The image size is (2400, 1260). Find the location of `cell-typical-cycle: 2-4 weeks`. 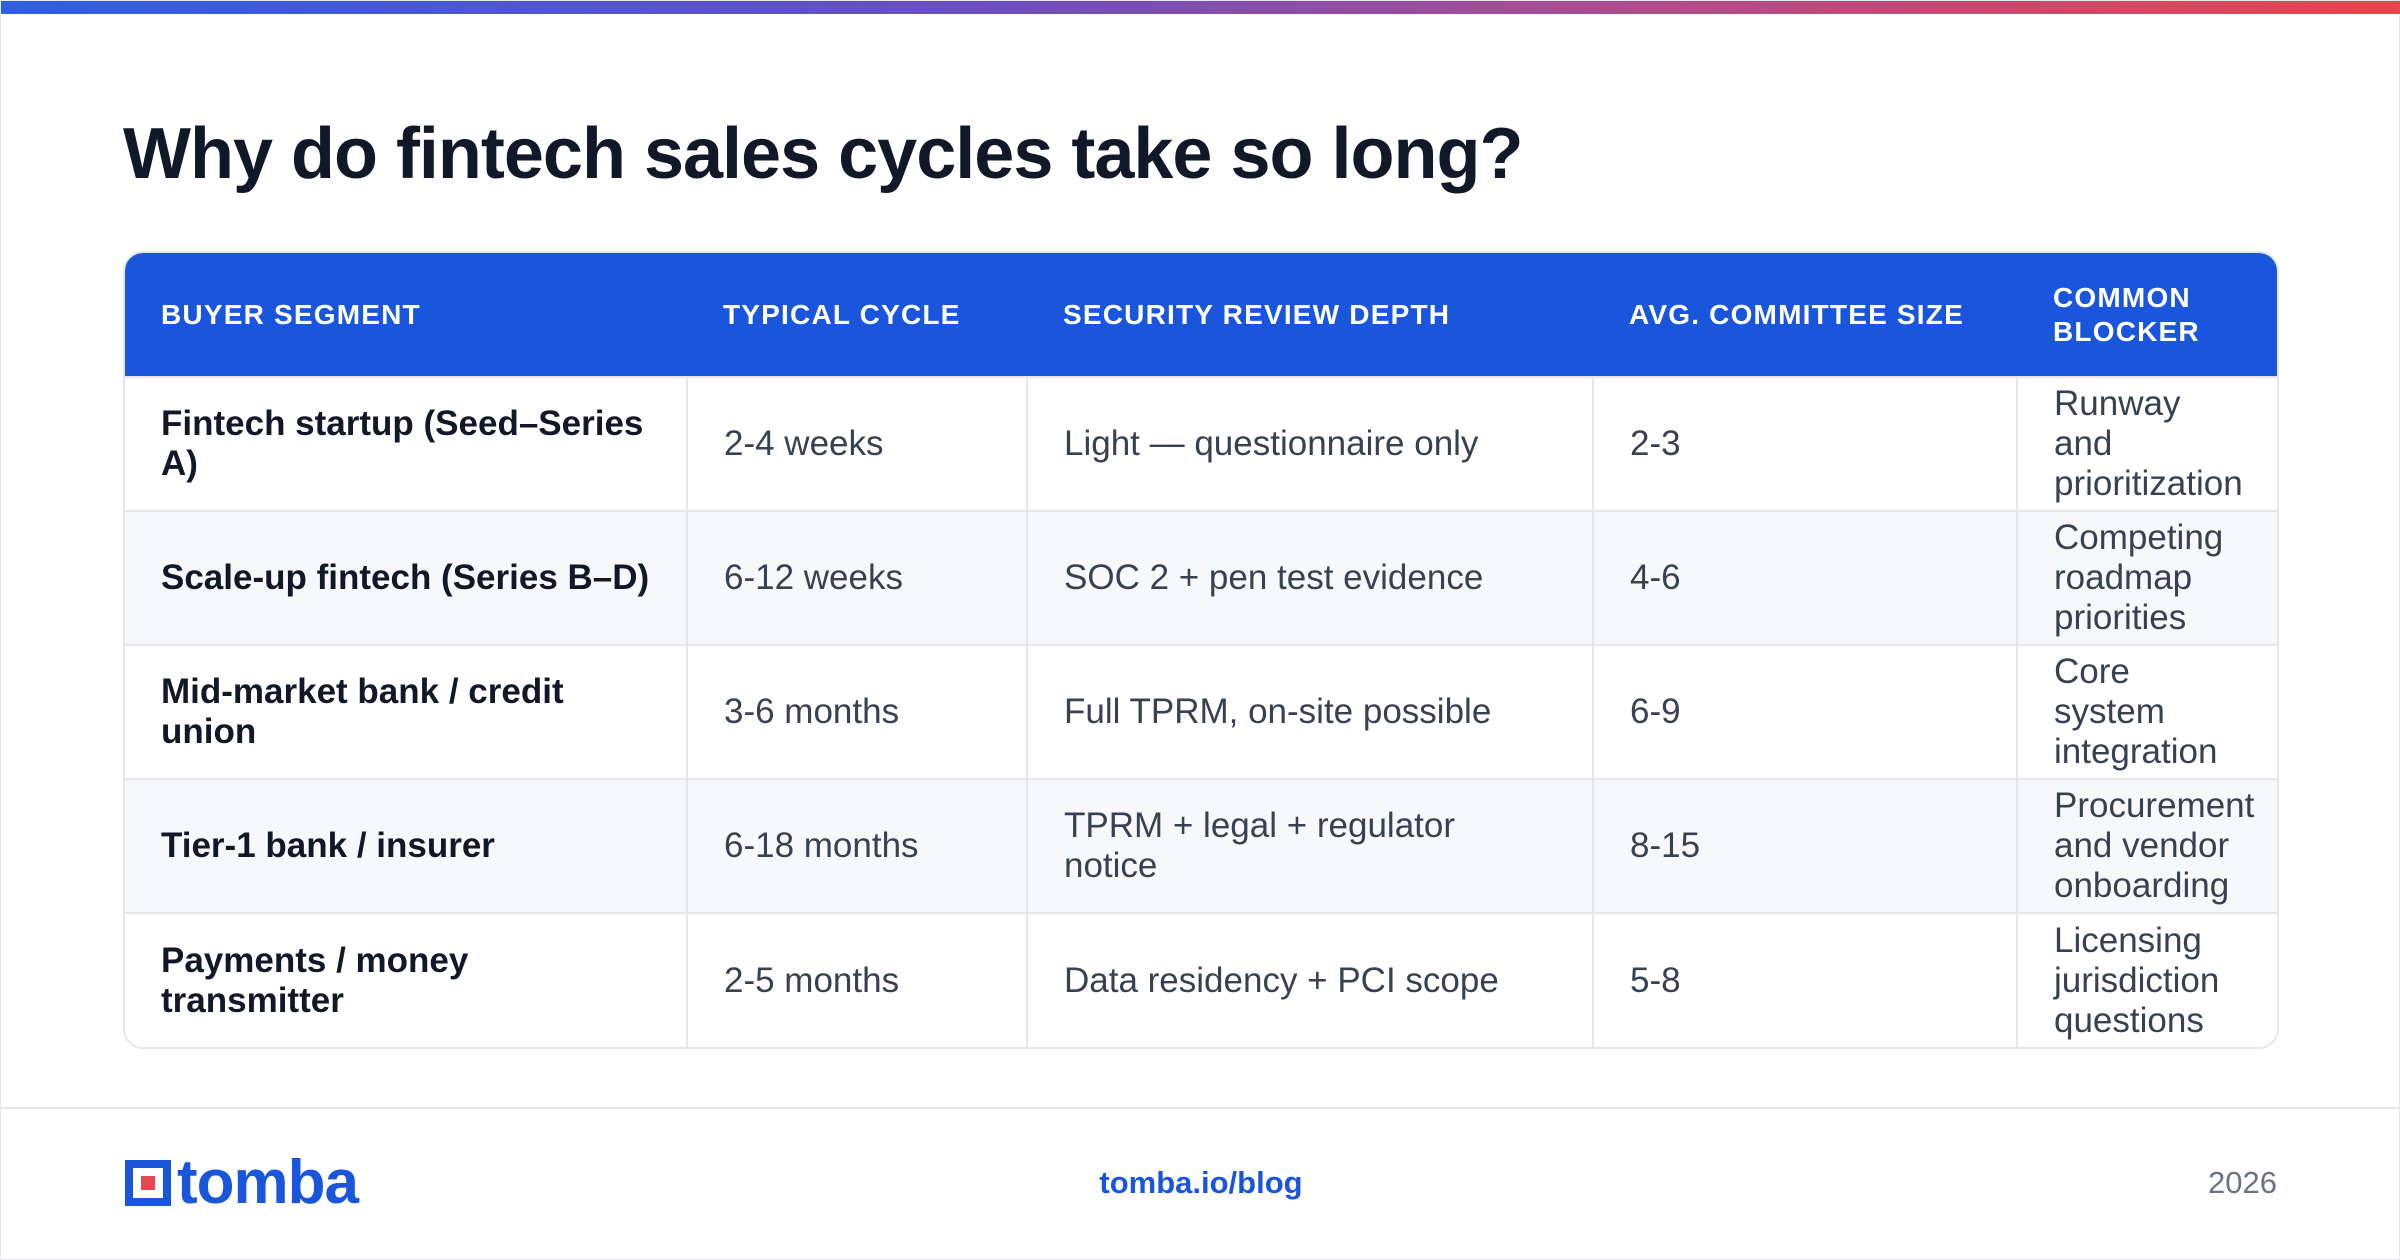

cell-typical-cycle: 2-4 weeks is located at coordinates (856, 443).